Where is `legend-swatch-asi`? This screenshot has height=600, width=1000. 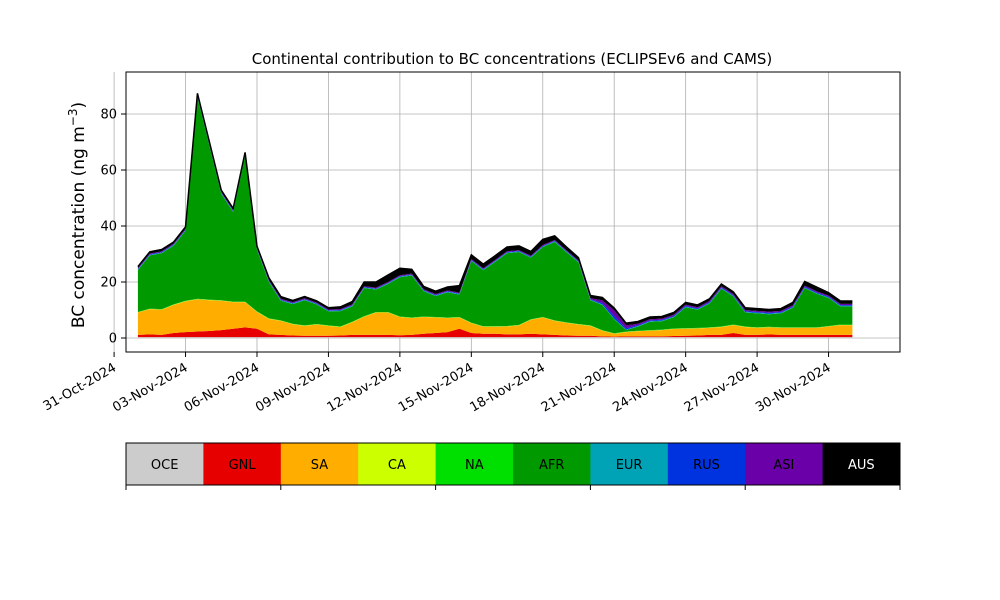 legend-swatch-asi is located at coordinates (784, 464).